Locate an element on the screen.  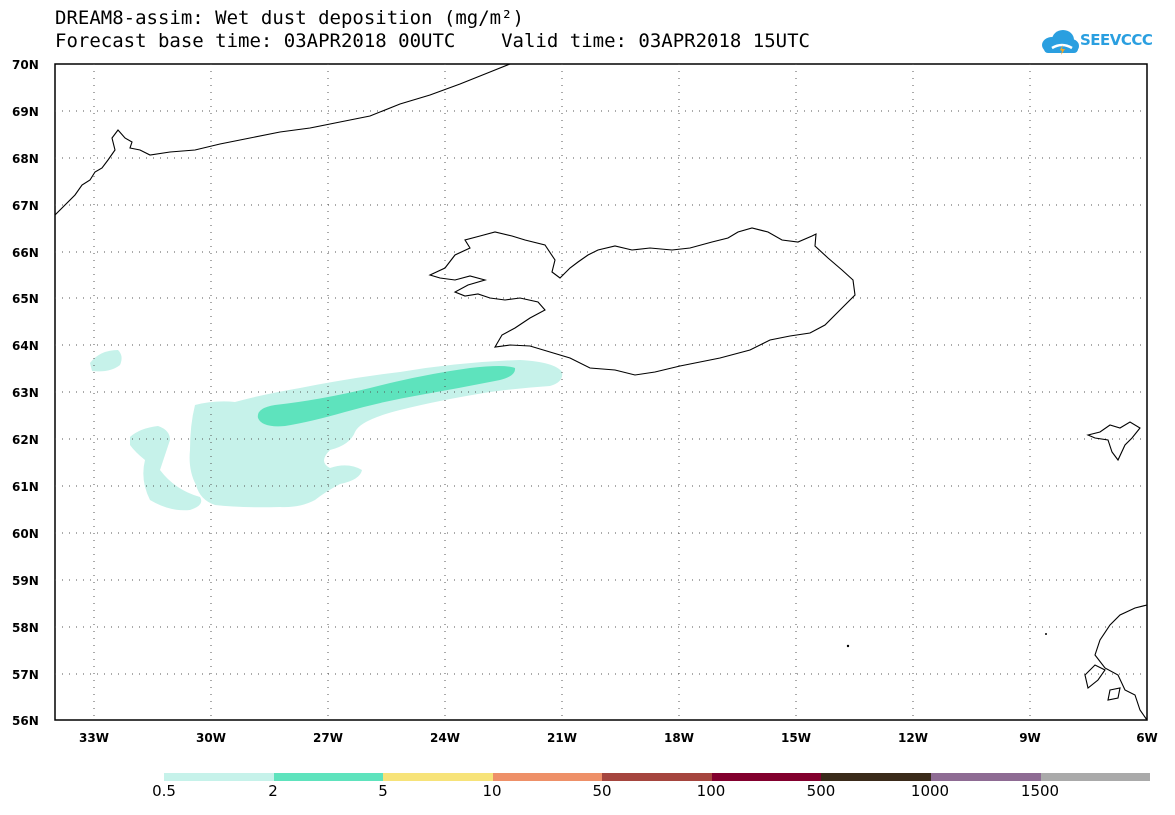
lon-label: 33W is located at coordinates (94, 738).